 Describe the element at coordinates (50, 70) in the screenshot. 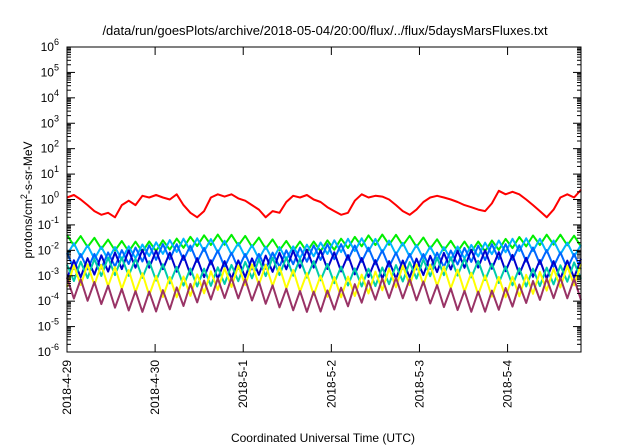

I see `y-tick-label: 10⁵` at that location.